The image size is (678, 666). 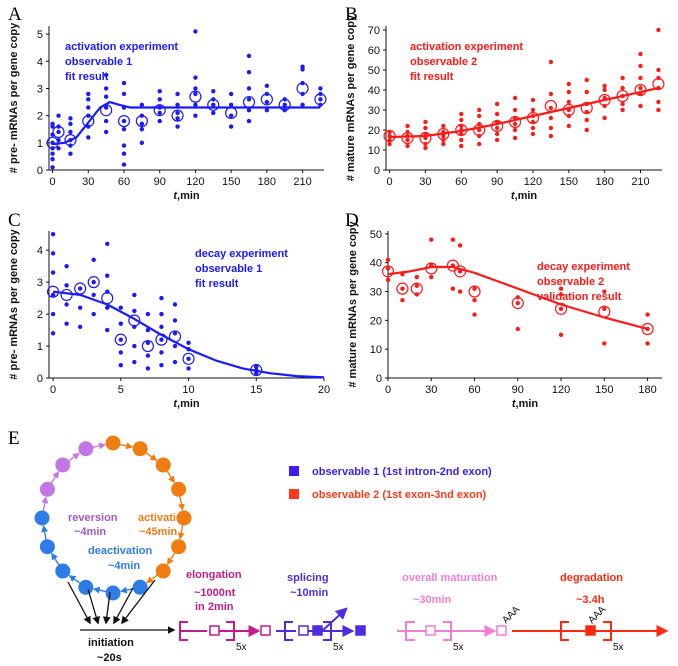 I want to click on y-tick-label: 5, so click(x=40, y=35).